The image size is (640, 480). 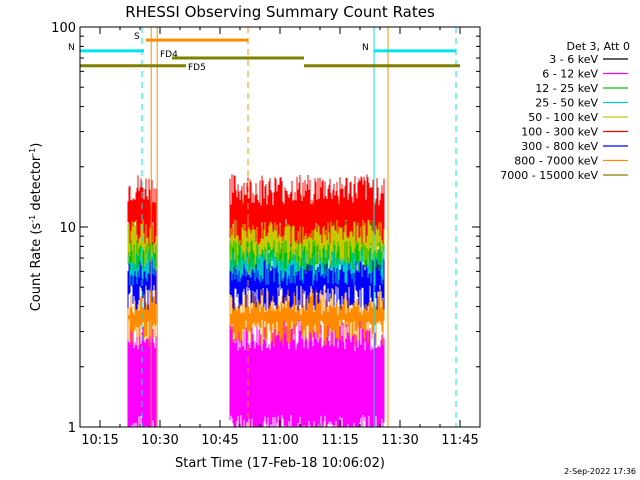 I want to click on legend-label: 12 - 25 keV, so click(x=566, y=88).